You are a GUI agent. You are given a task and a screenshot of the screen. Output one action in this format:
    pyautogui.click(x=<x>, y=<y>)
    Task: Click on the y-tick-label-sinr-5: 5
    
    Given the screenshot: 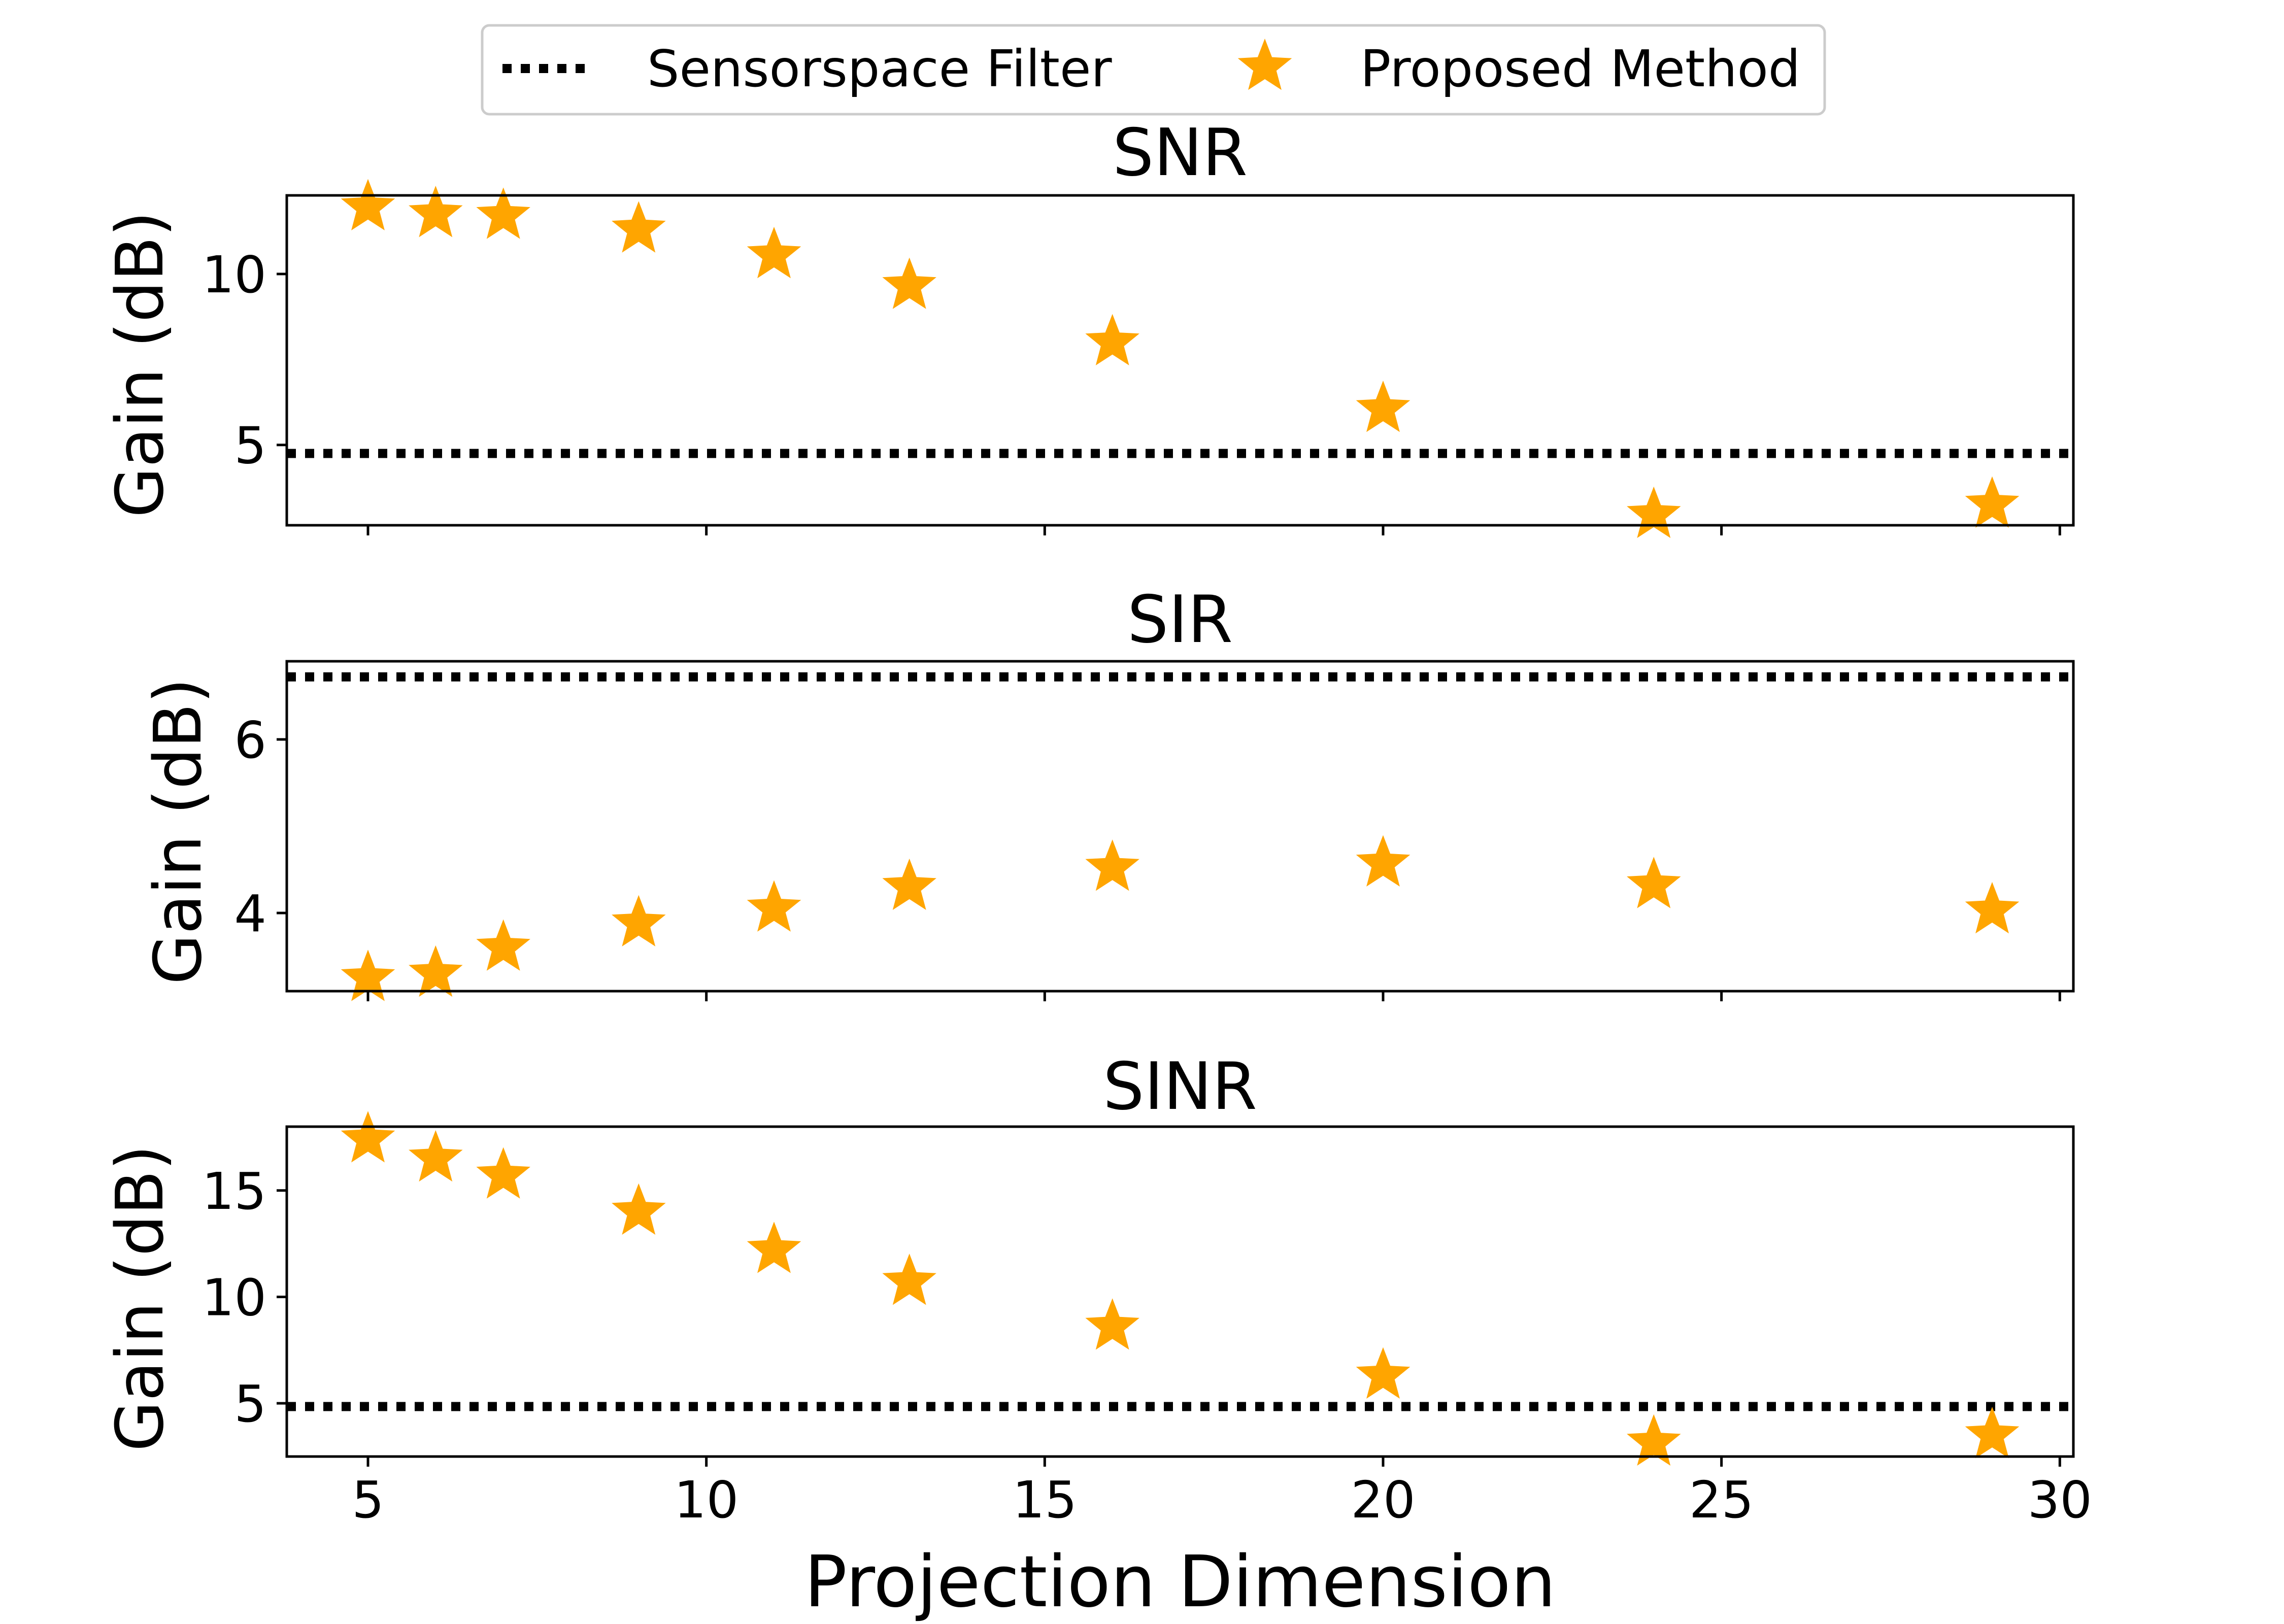 What is the action you would take?
    pyautogui.click(x=250, y=1404)
    